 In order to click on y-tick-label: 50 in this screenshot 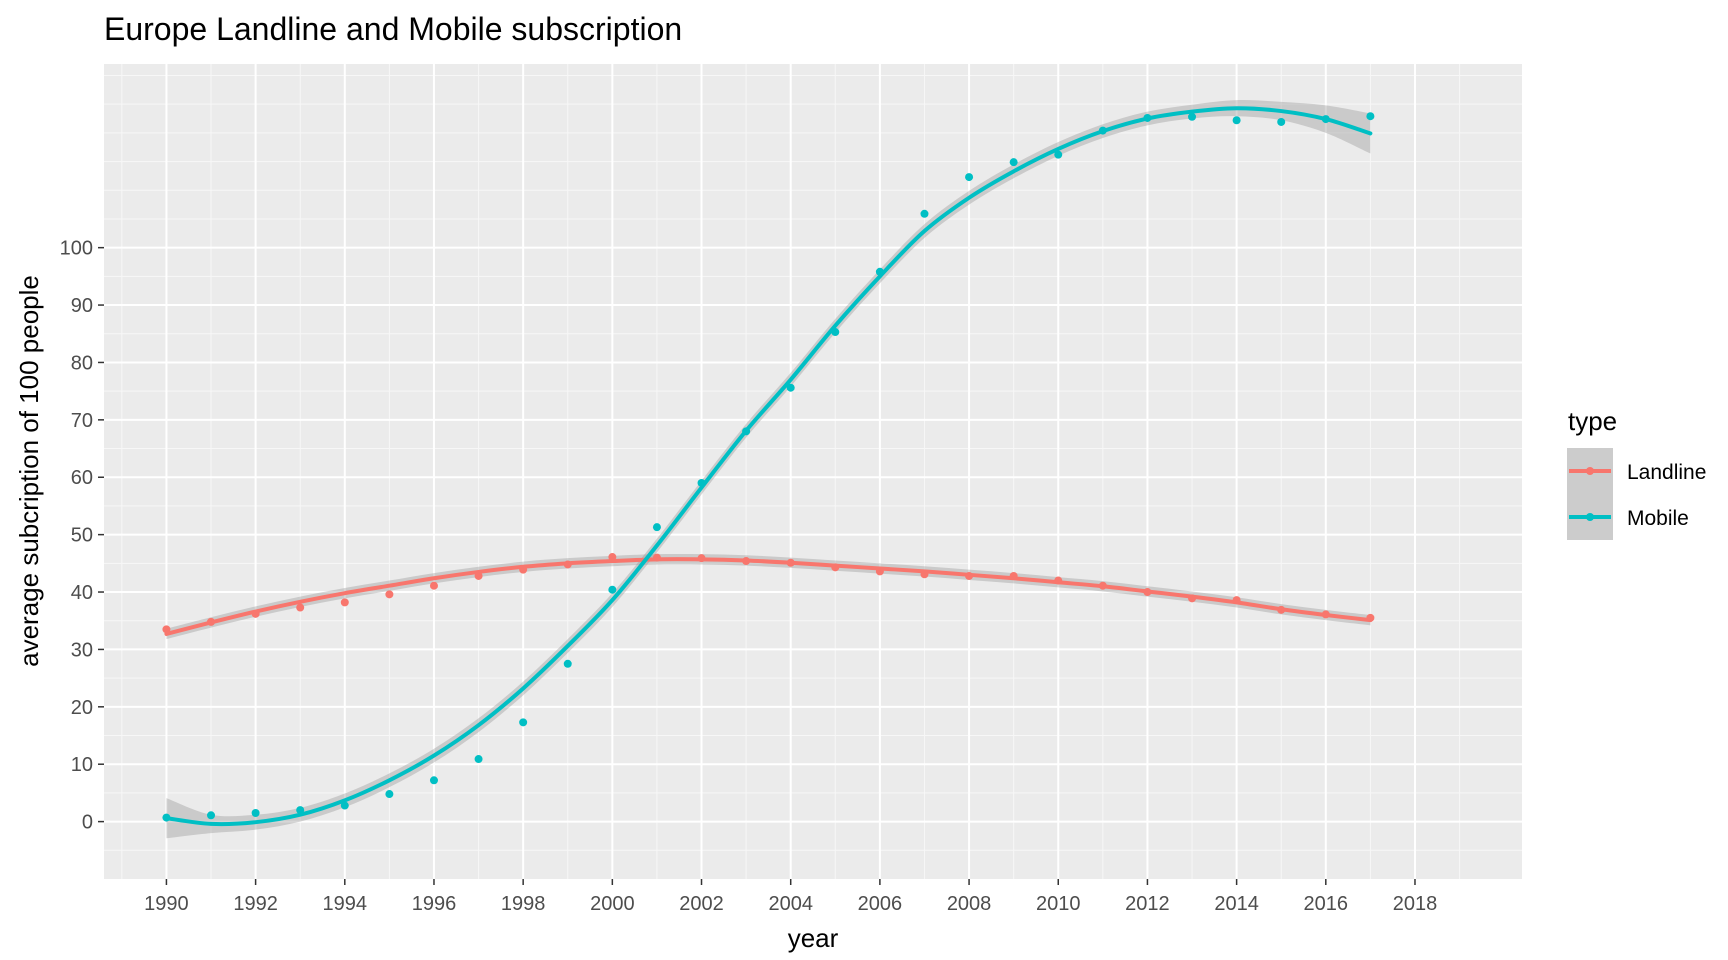, I will do `click(82, 536)`.